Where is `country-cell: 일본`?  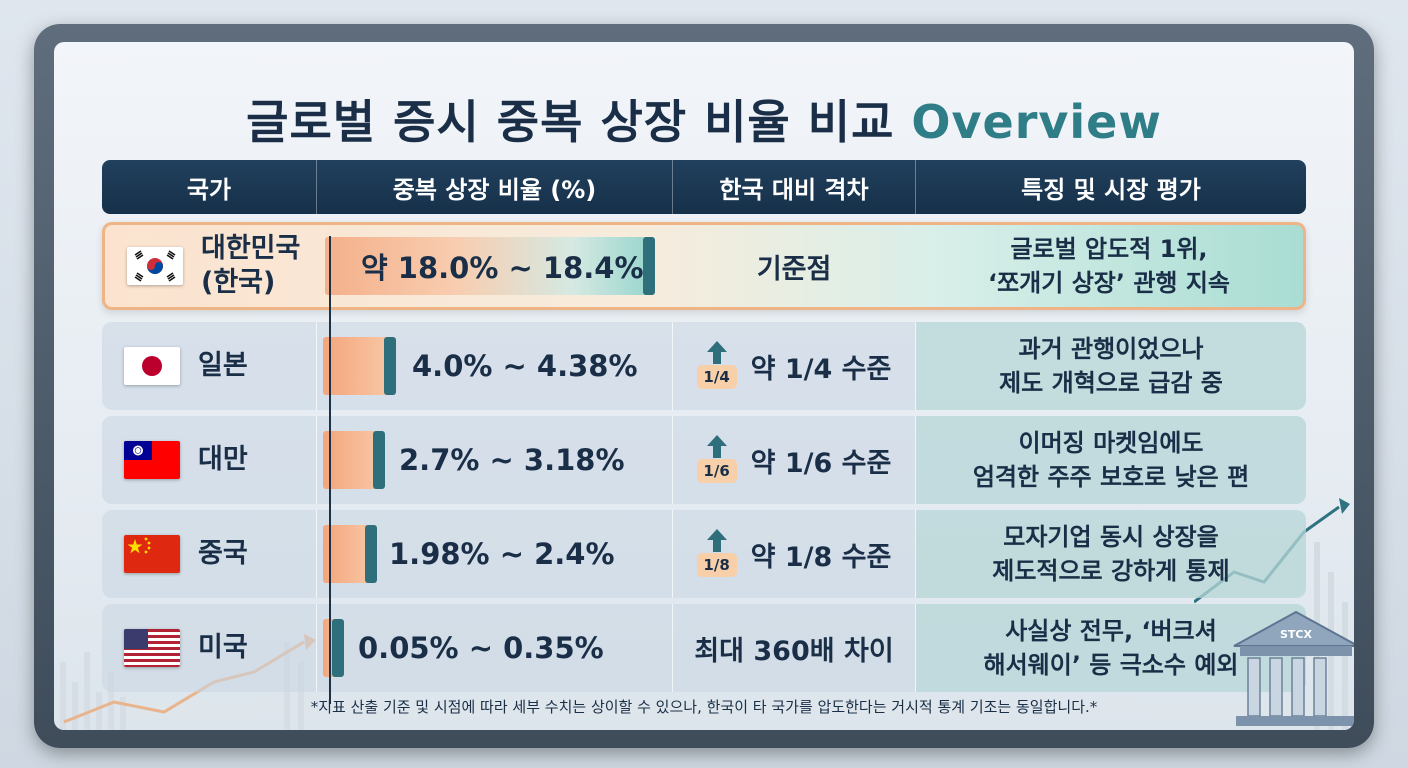
country-cell: 일본 is located at coordinates (209, 366).